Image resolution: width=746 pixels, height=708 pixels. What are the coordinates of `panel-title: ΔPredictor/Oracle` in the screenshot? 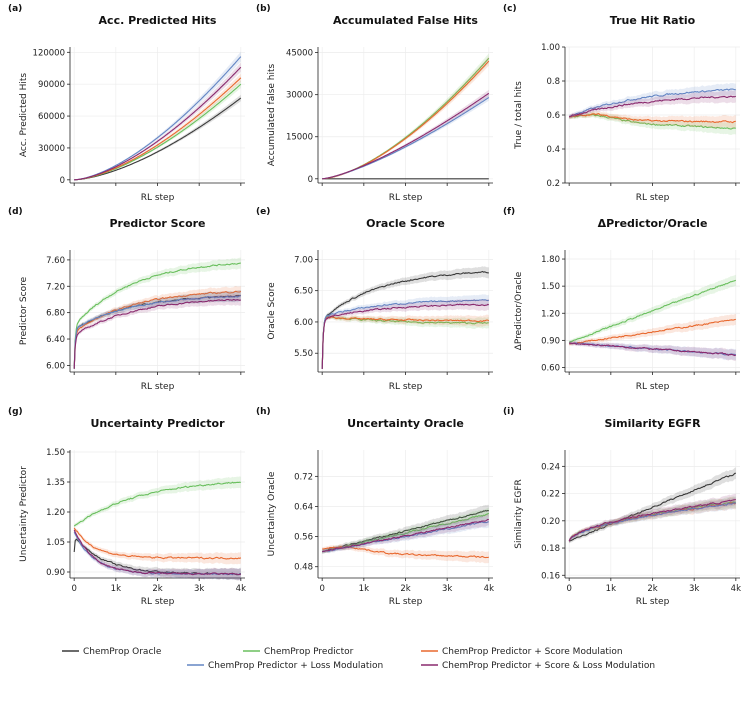 It's located at (653, 223).